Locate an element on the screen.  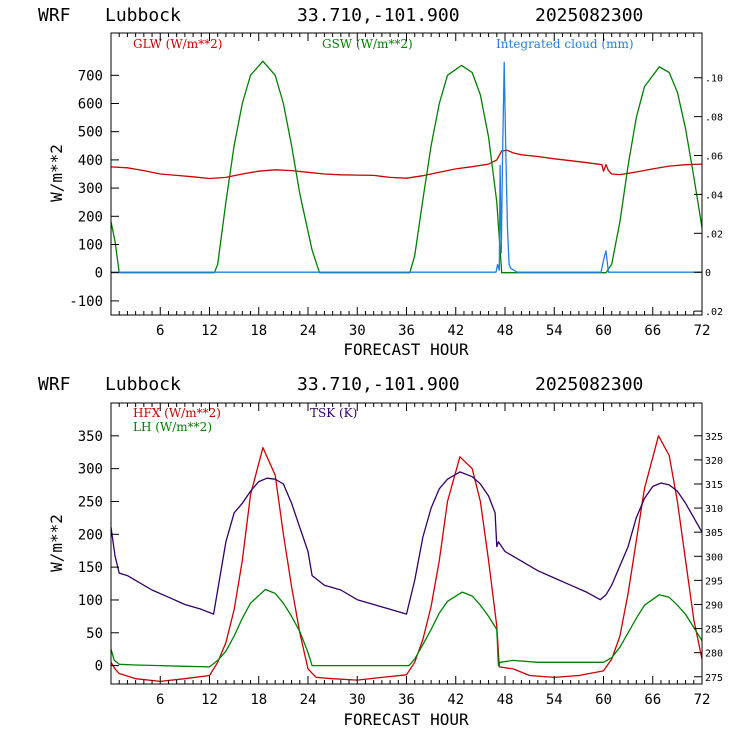
bottom-right-tick-label: 285 is located at coordinates (714, 630).